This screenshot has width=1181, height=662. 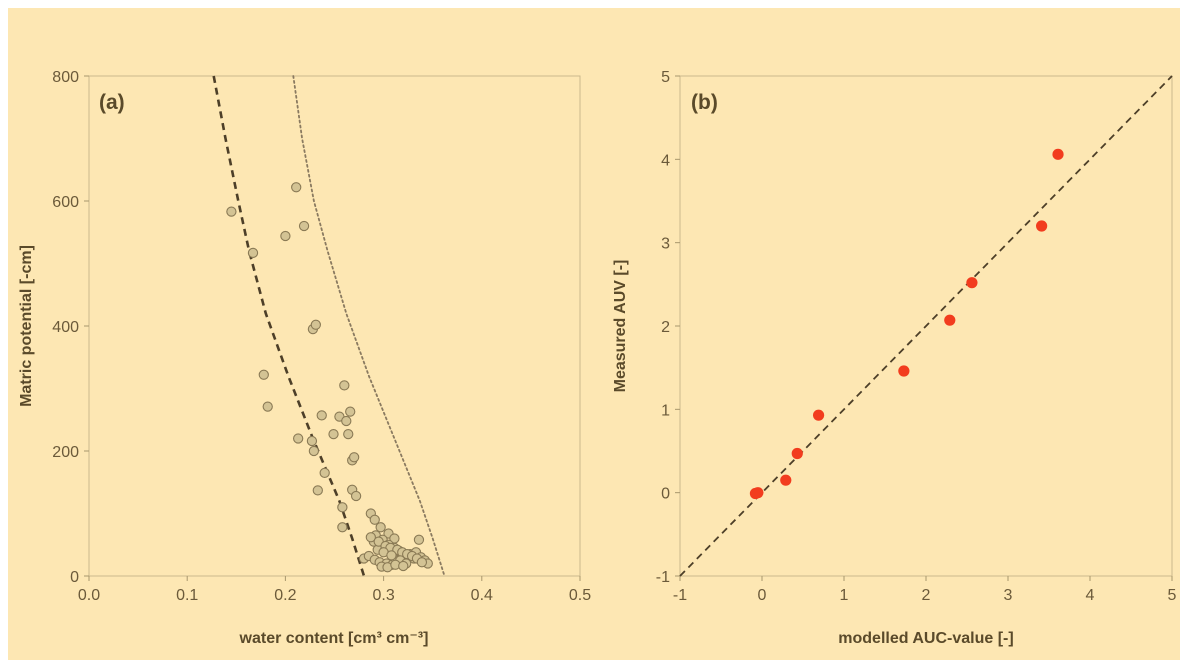 I want to click on panel-a-x-tick-label: 0.1, so click(x=187, y=595).